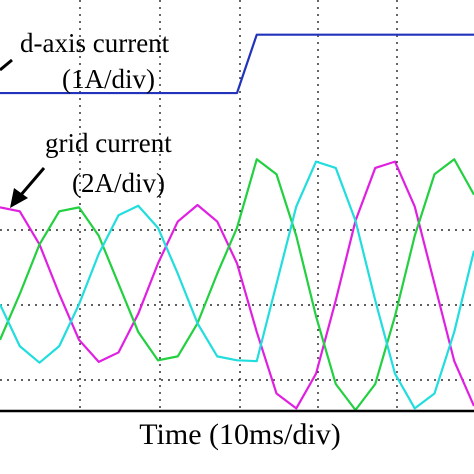 This screenshot has height=474, width=474. Describe the element at coordinates (95, 43) in the screenshot. I see `annotation: d-axis current` at that location.